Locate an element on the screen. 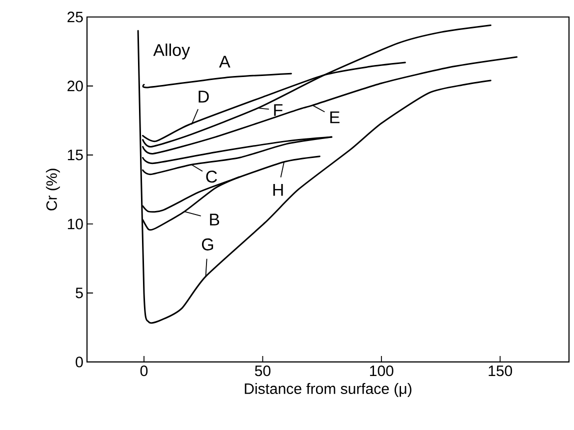  x-tick-label: 150 is located at coordinates (500, 371).